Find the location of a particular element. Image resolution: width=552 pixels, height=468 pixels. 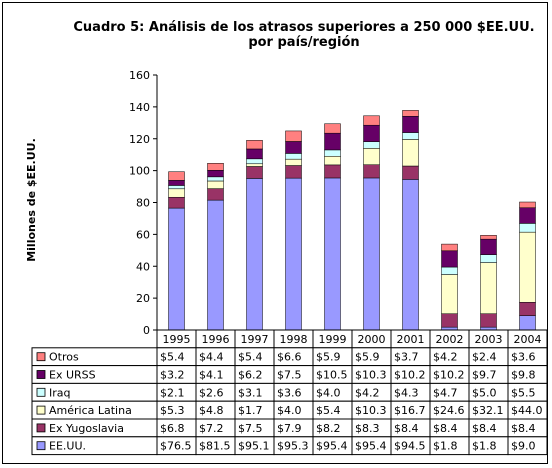

y-tick-label: 80 is located at coordinates (143, 203).